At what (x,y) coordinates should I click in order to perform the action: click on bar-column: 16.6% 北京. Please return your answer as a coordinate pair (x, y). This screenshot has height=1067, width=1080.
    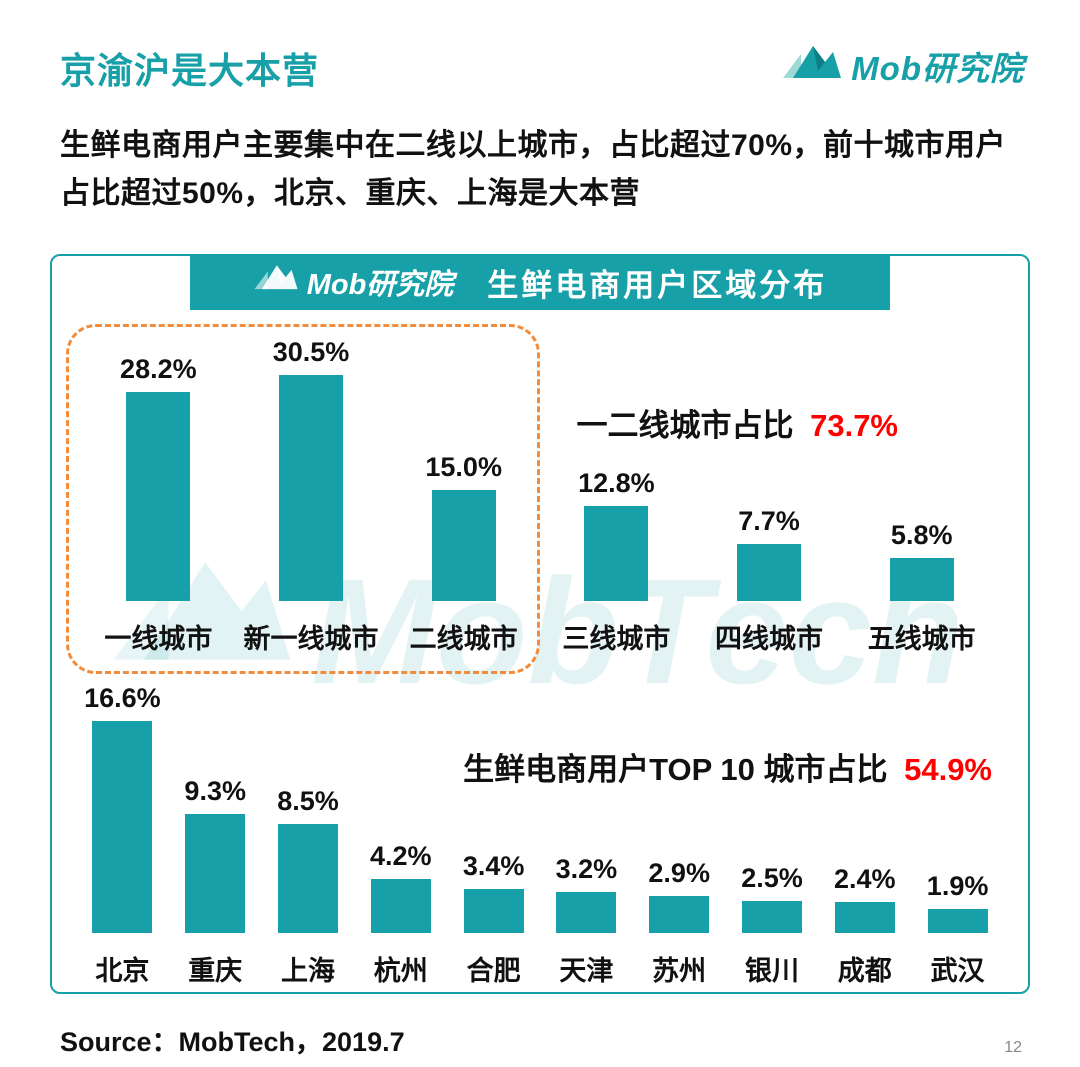
    Looking at the image, I should click on (122, 835).